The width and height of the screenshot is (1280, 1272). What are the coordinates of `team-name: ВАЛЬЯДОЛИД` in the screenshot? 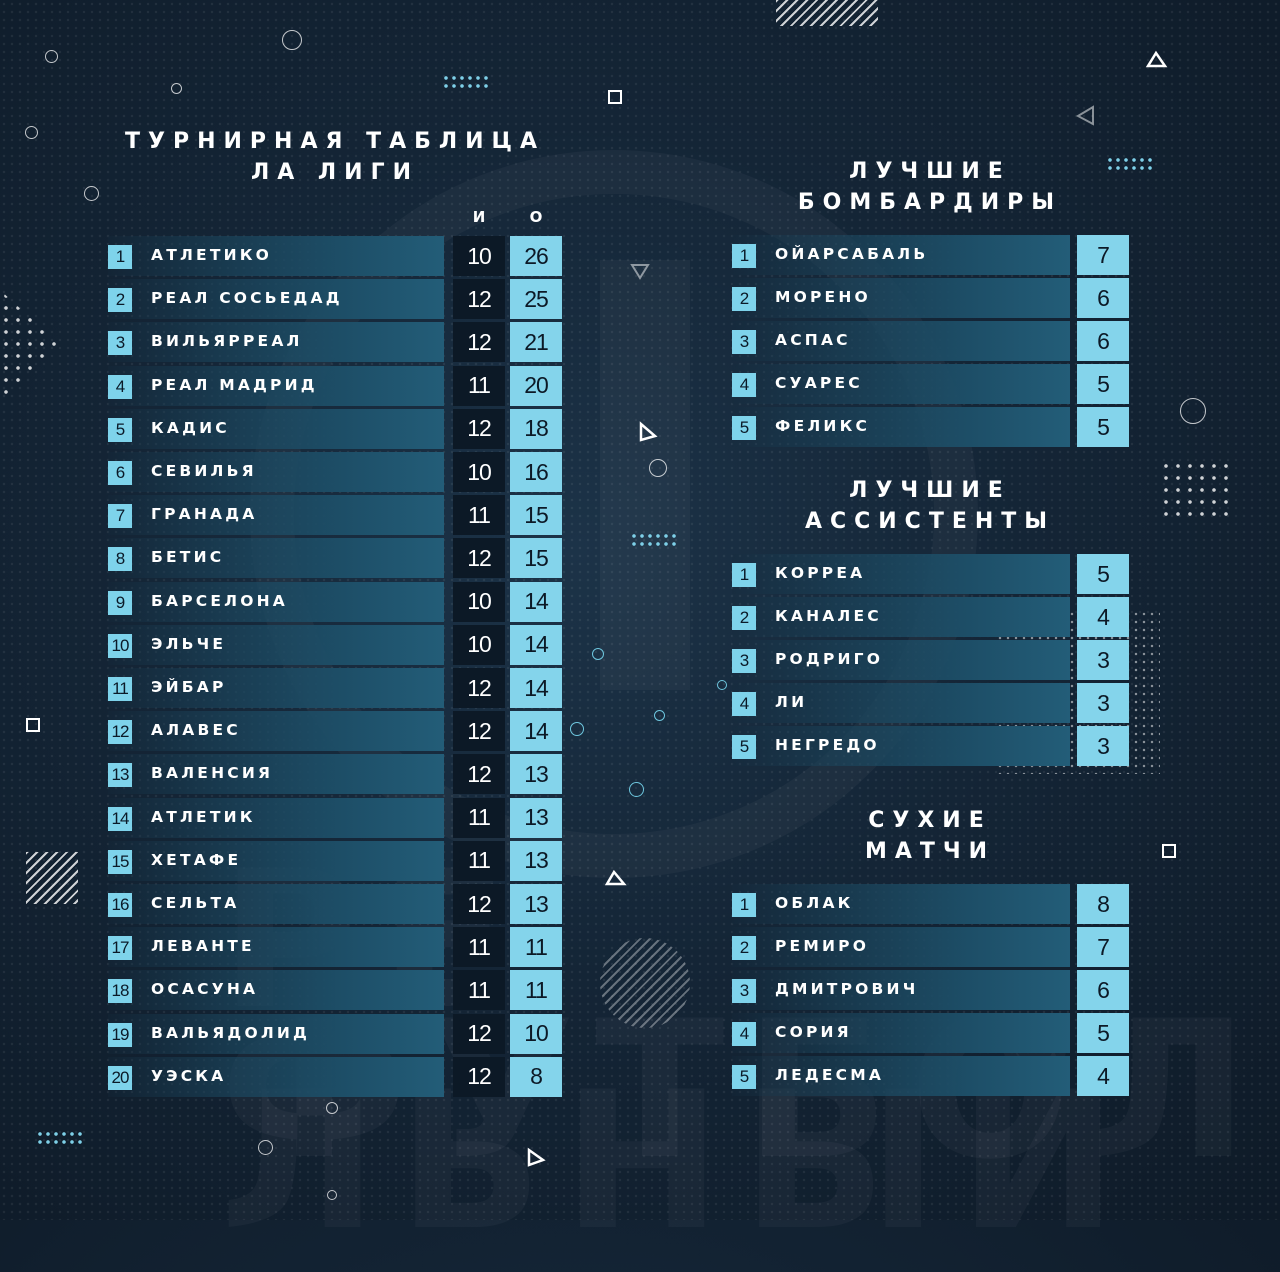 It's located at (231, 1032).